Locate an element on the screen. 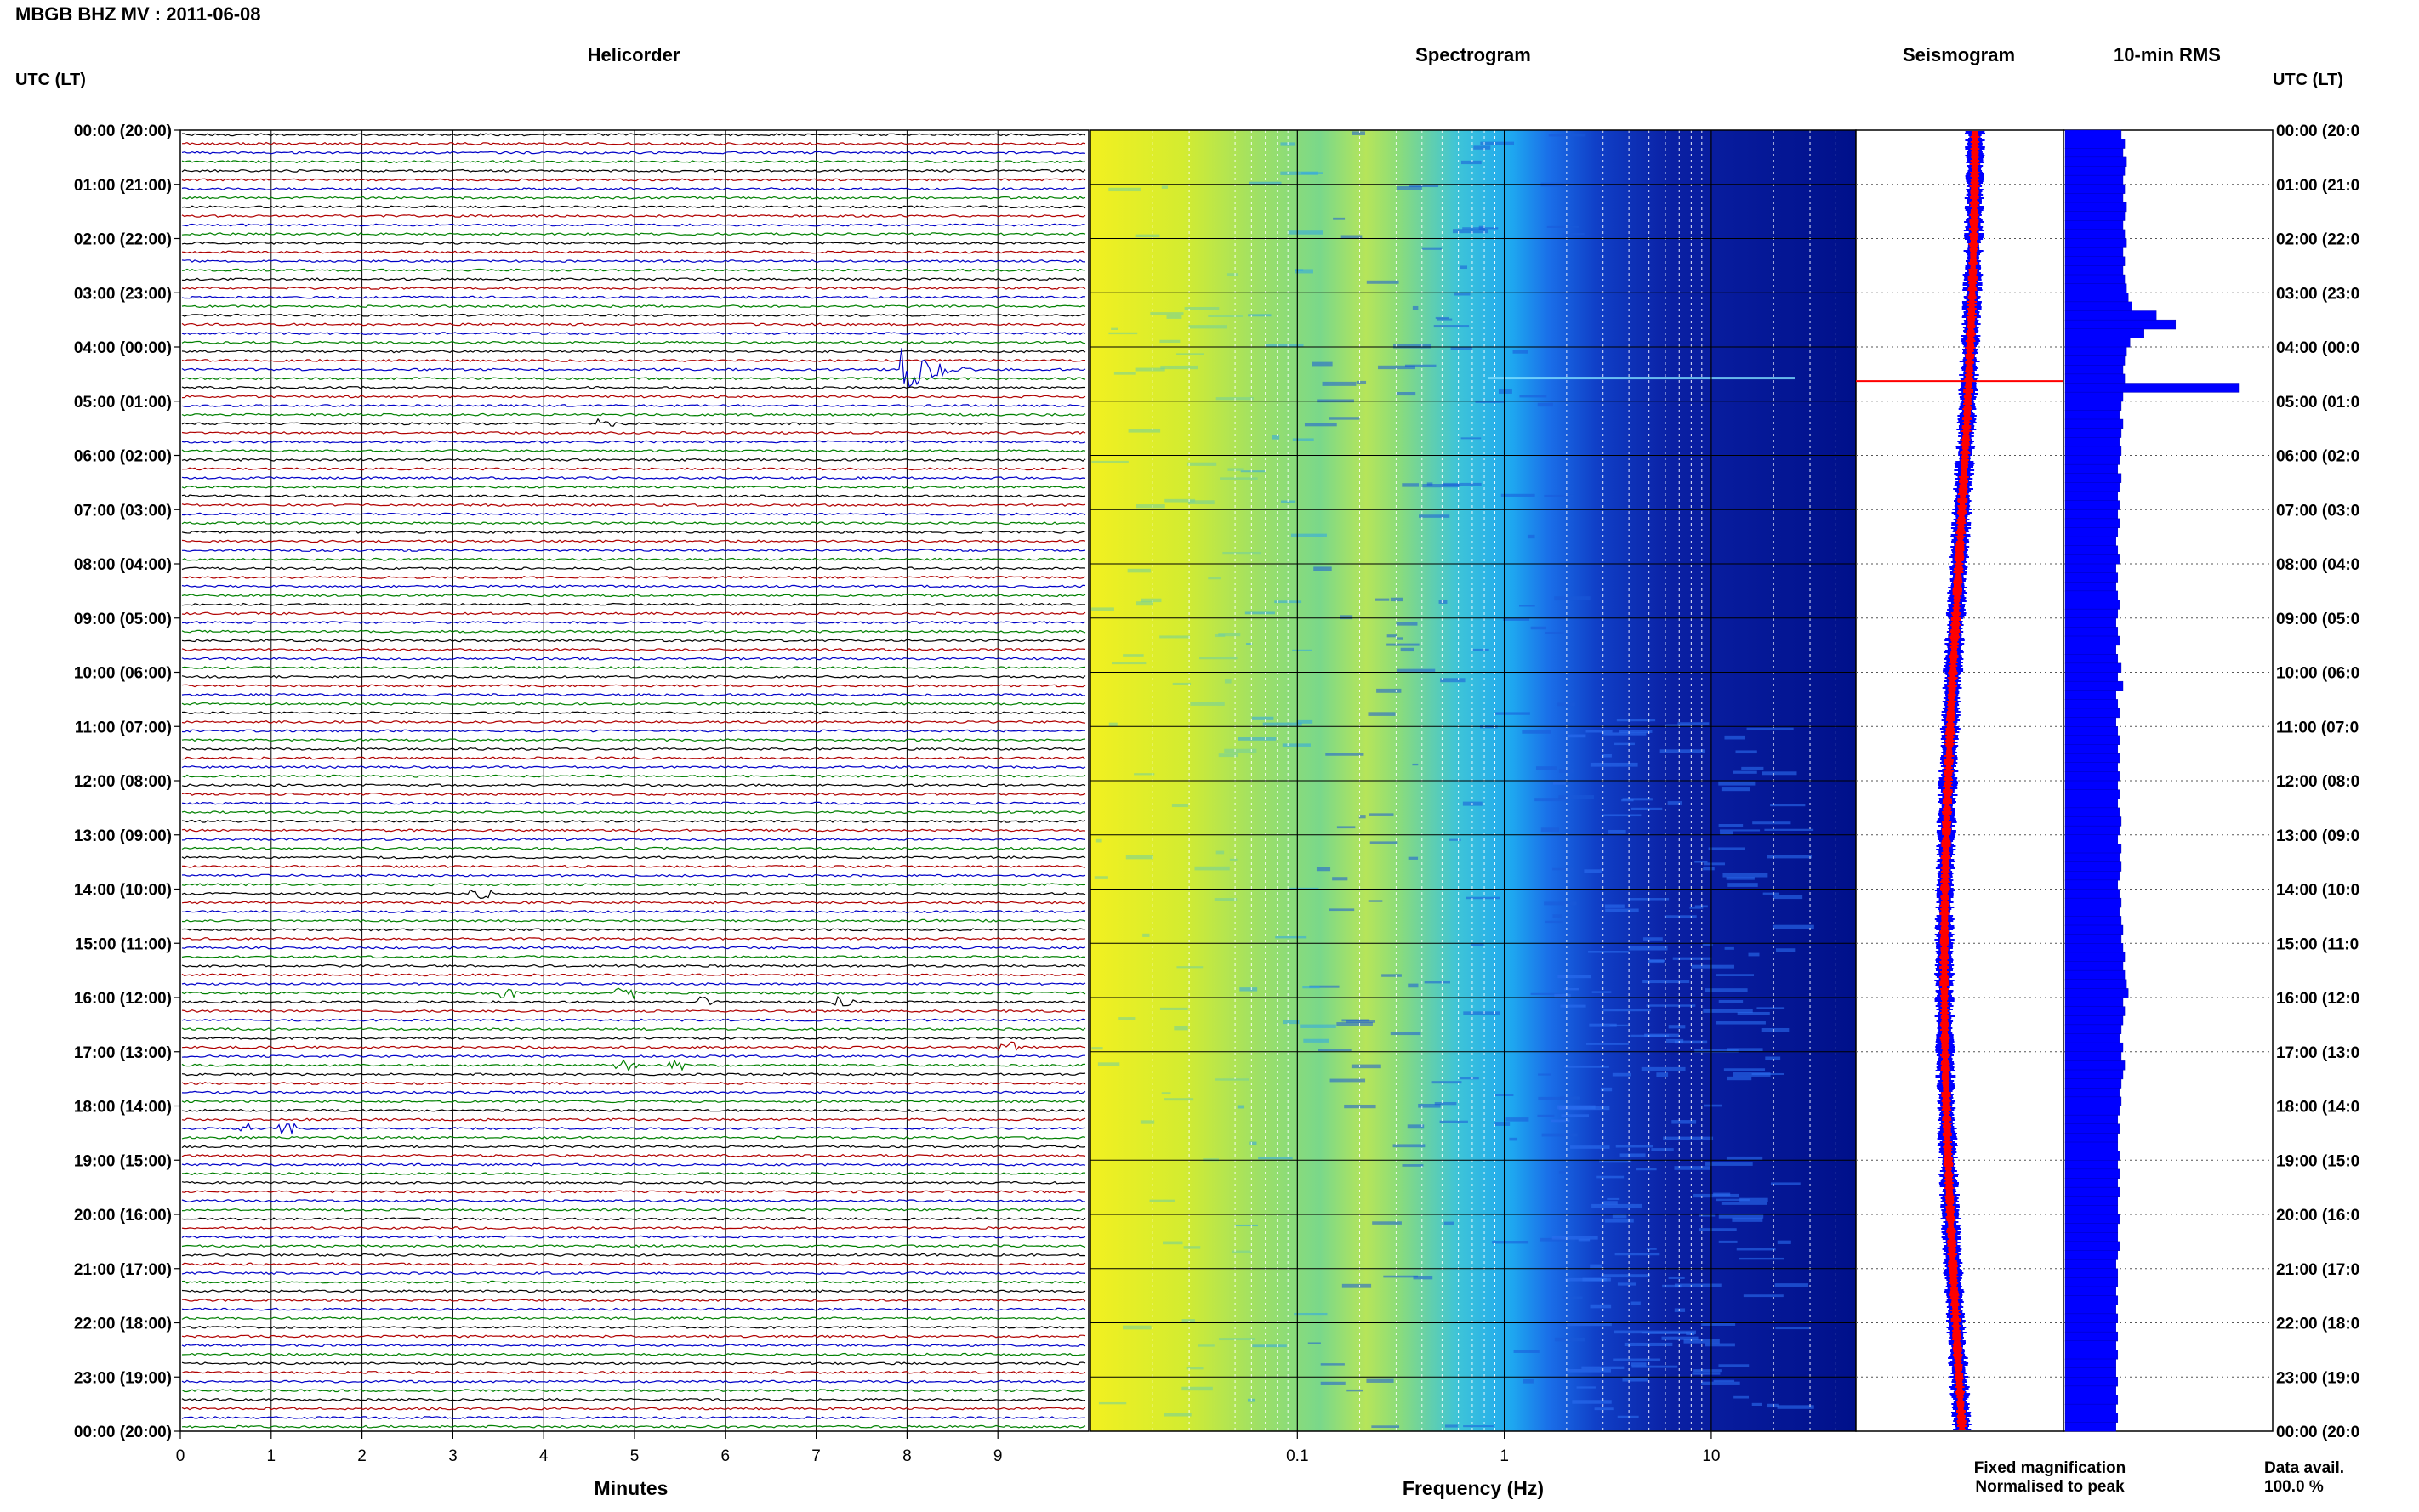 This screenshot has height=1512, width=2419. time-label-left: 17:00 (13:00) is located at coordinates (123, 1053).